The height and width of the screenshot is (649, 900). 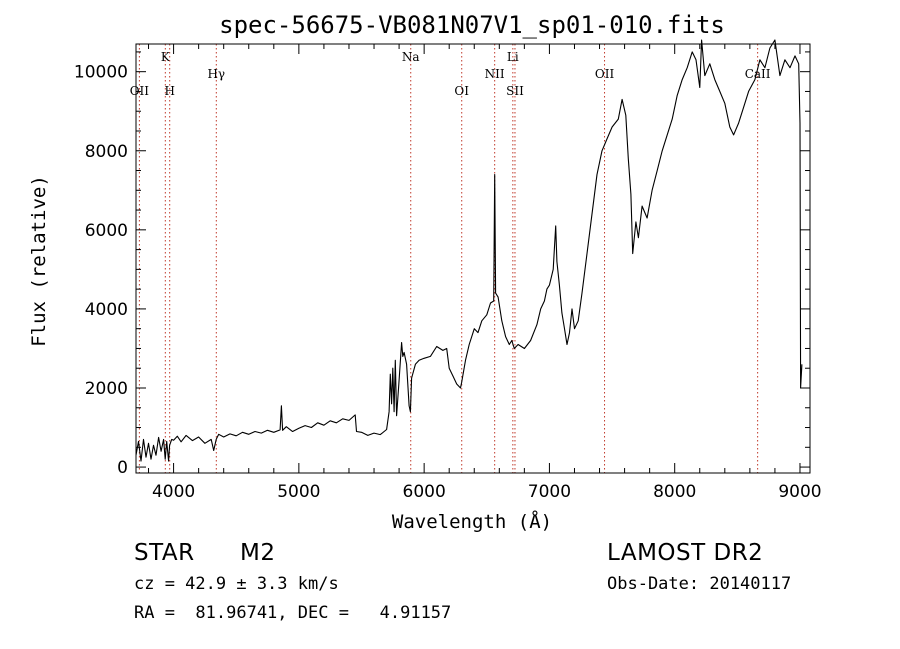 What do you see at coordinates (685, 553) in the screenshot?
I see `survey-name: LAMOST DR2` at bounding box center [685, 553].